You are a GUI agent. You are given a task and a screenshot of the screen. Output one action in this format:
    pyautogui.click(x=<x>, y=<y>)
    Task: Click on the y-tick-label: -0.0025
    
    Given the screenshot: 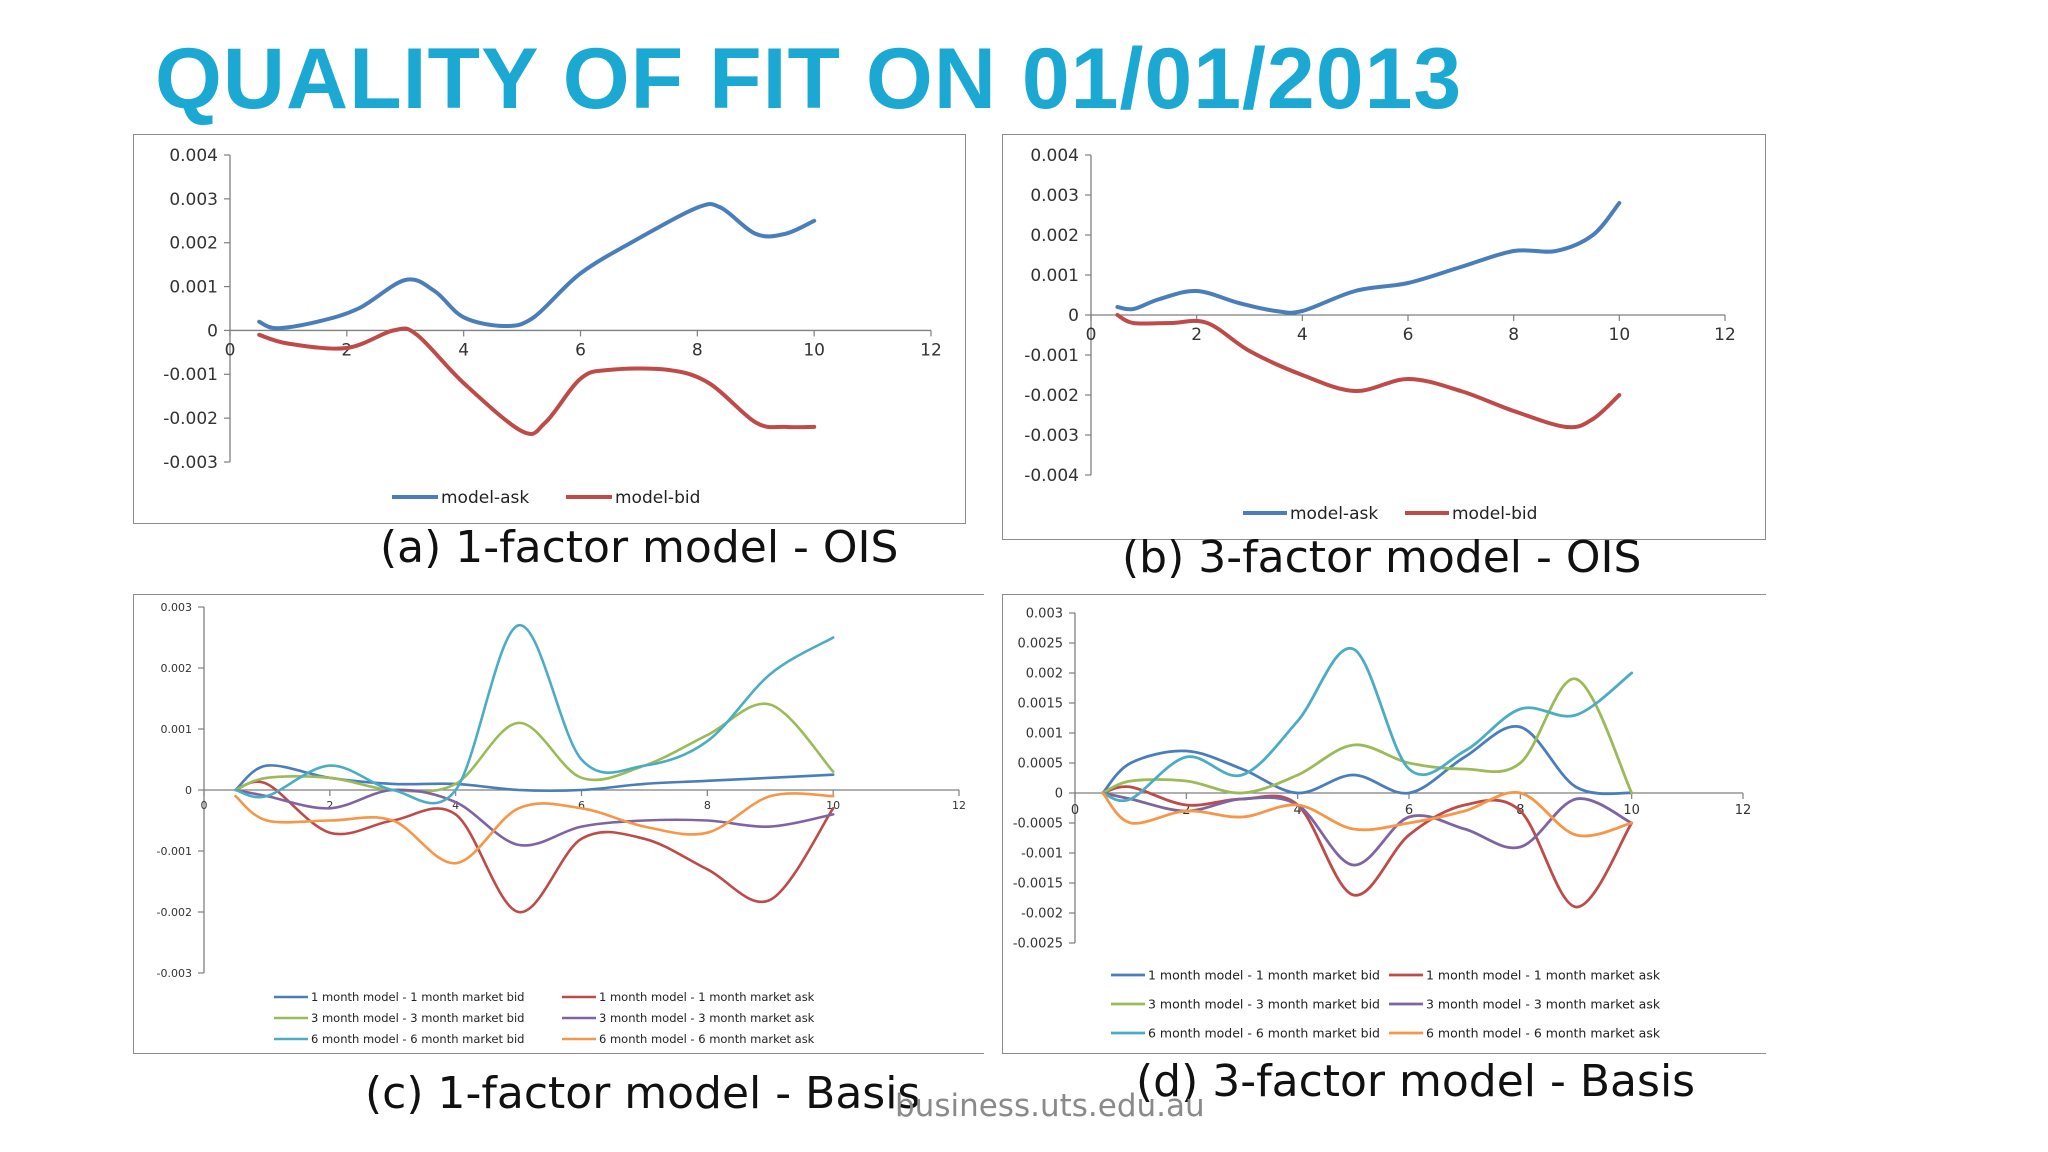 What is the action you would take?
    pyautogui.click(x=1038, y=944)
    